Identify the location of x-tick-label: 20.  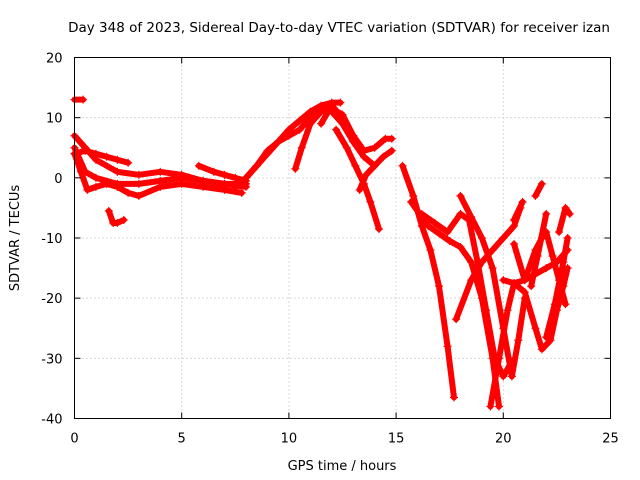
(503, 439).